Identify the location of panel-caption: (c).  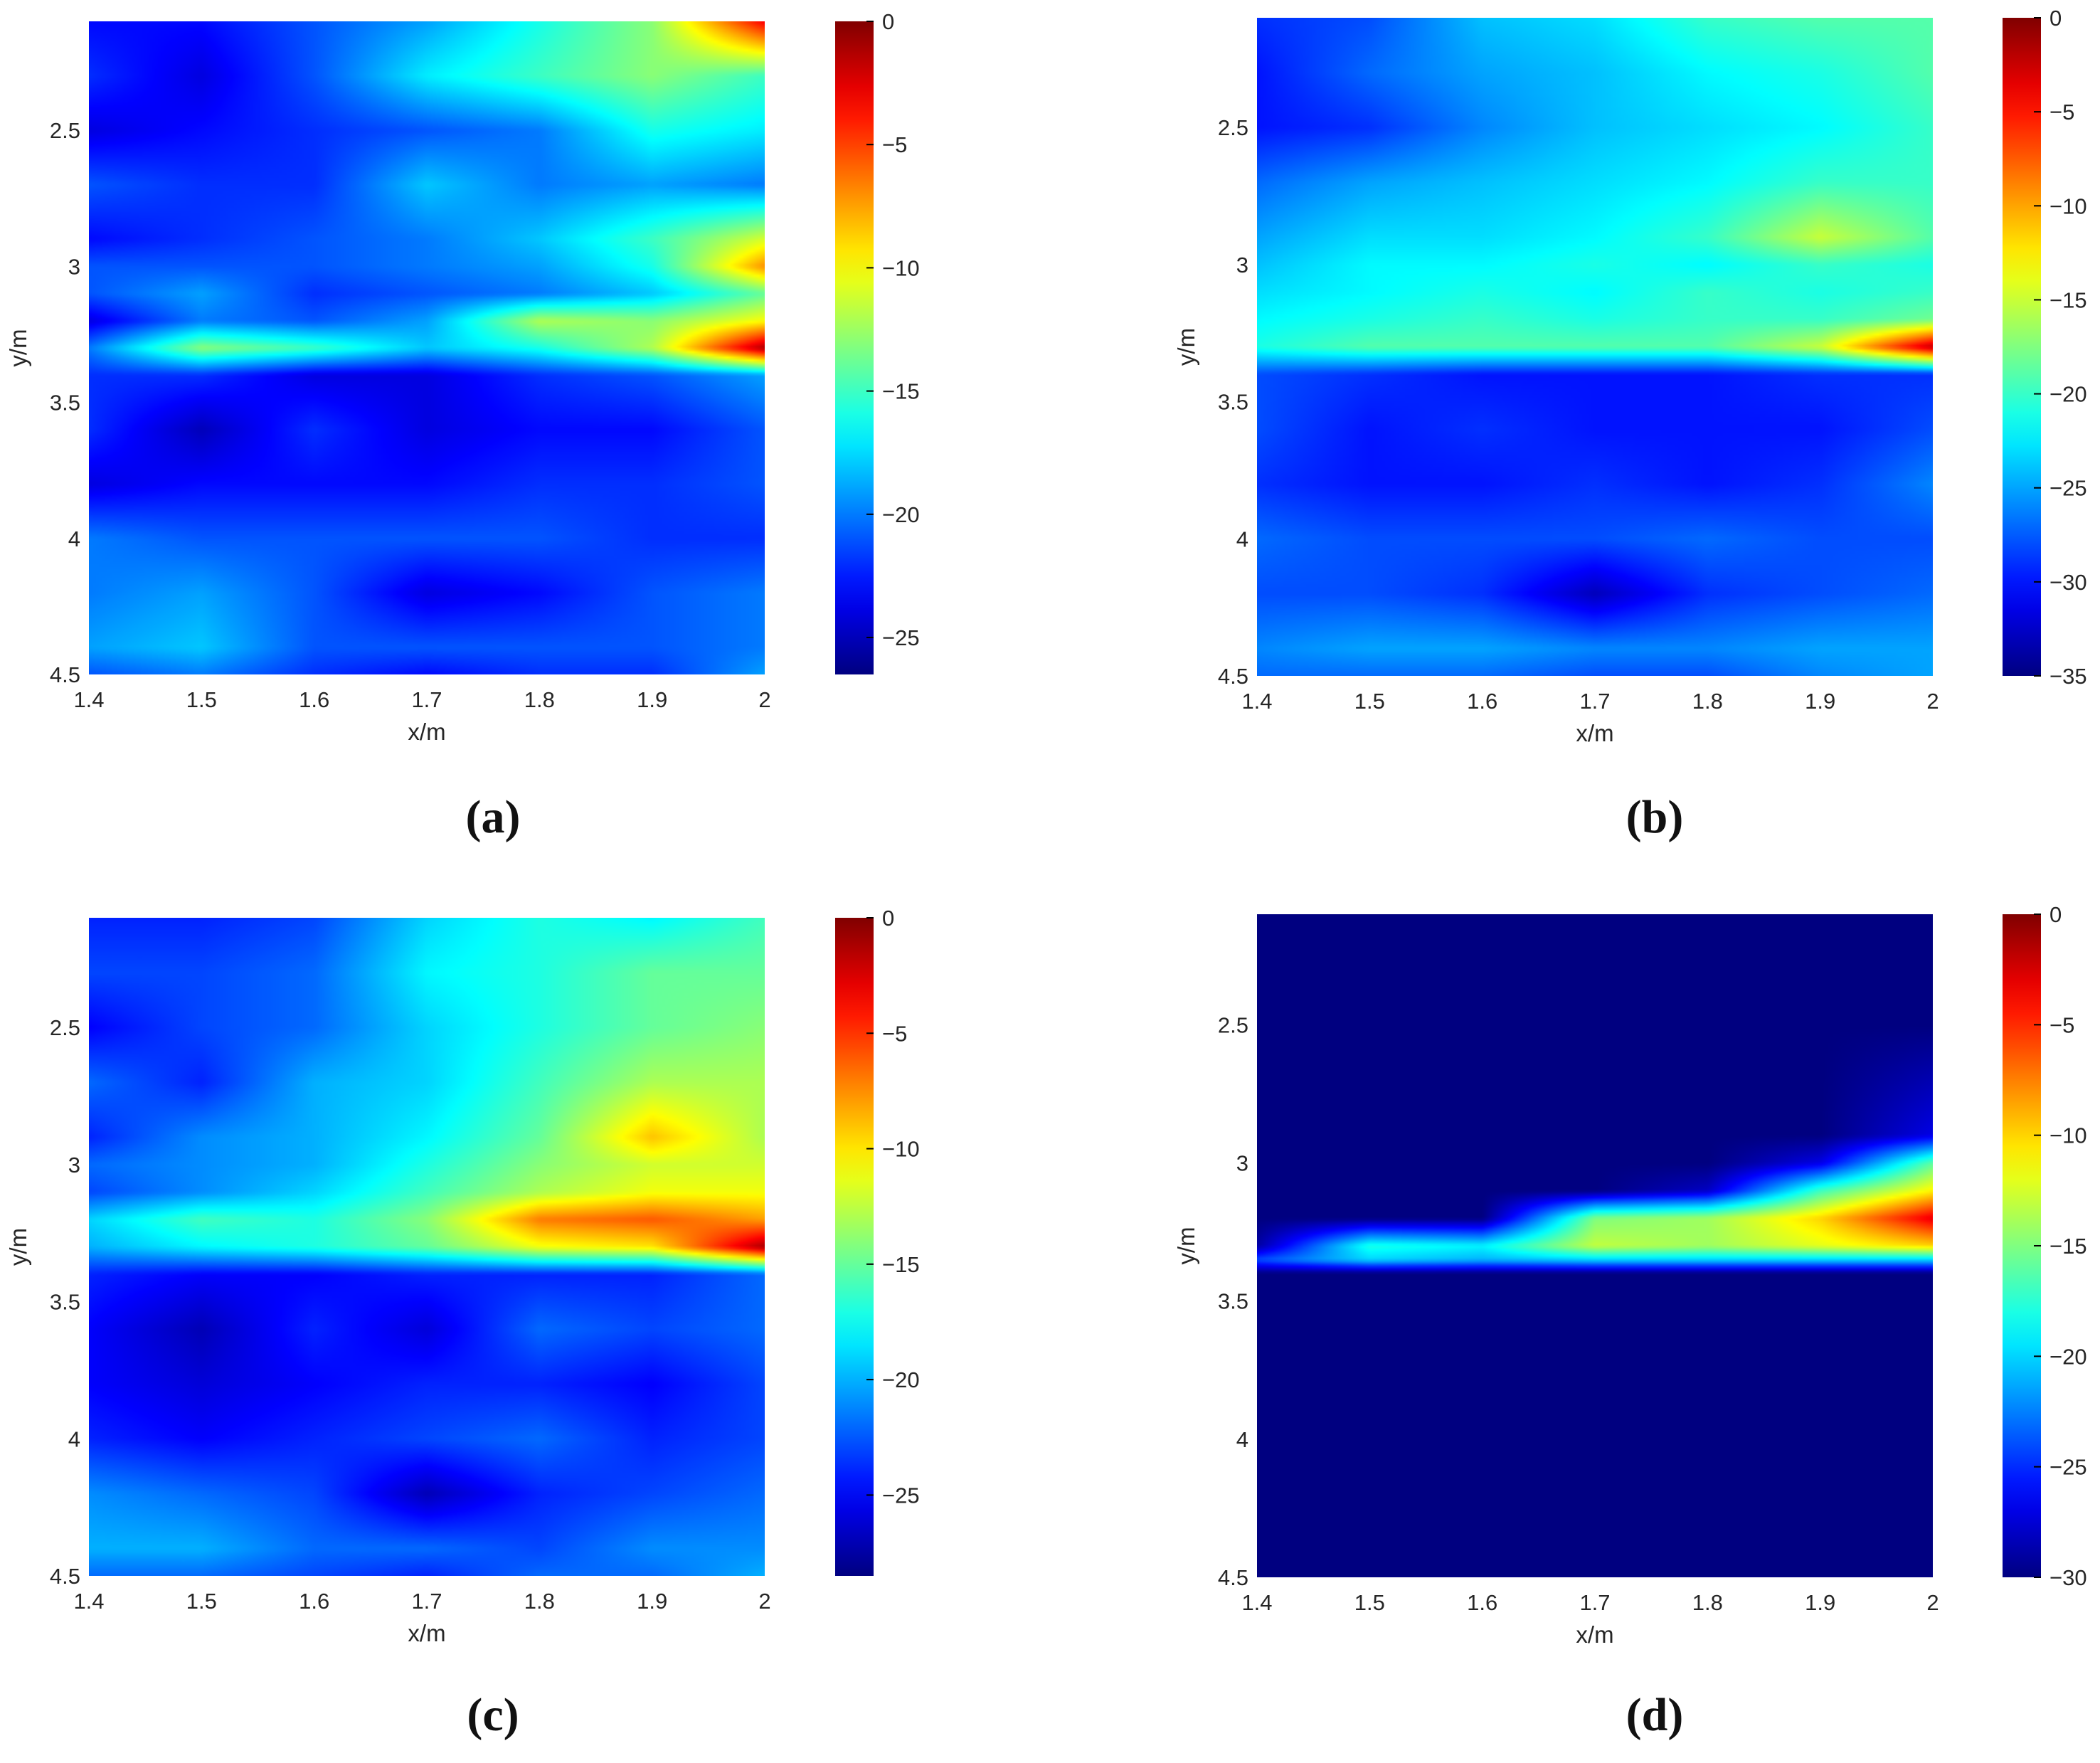
(493, 1715).